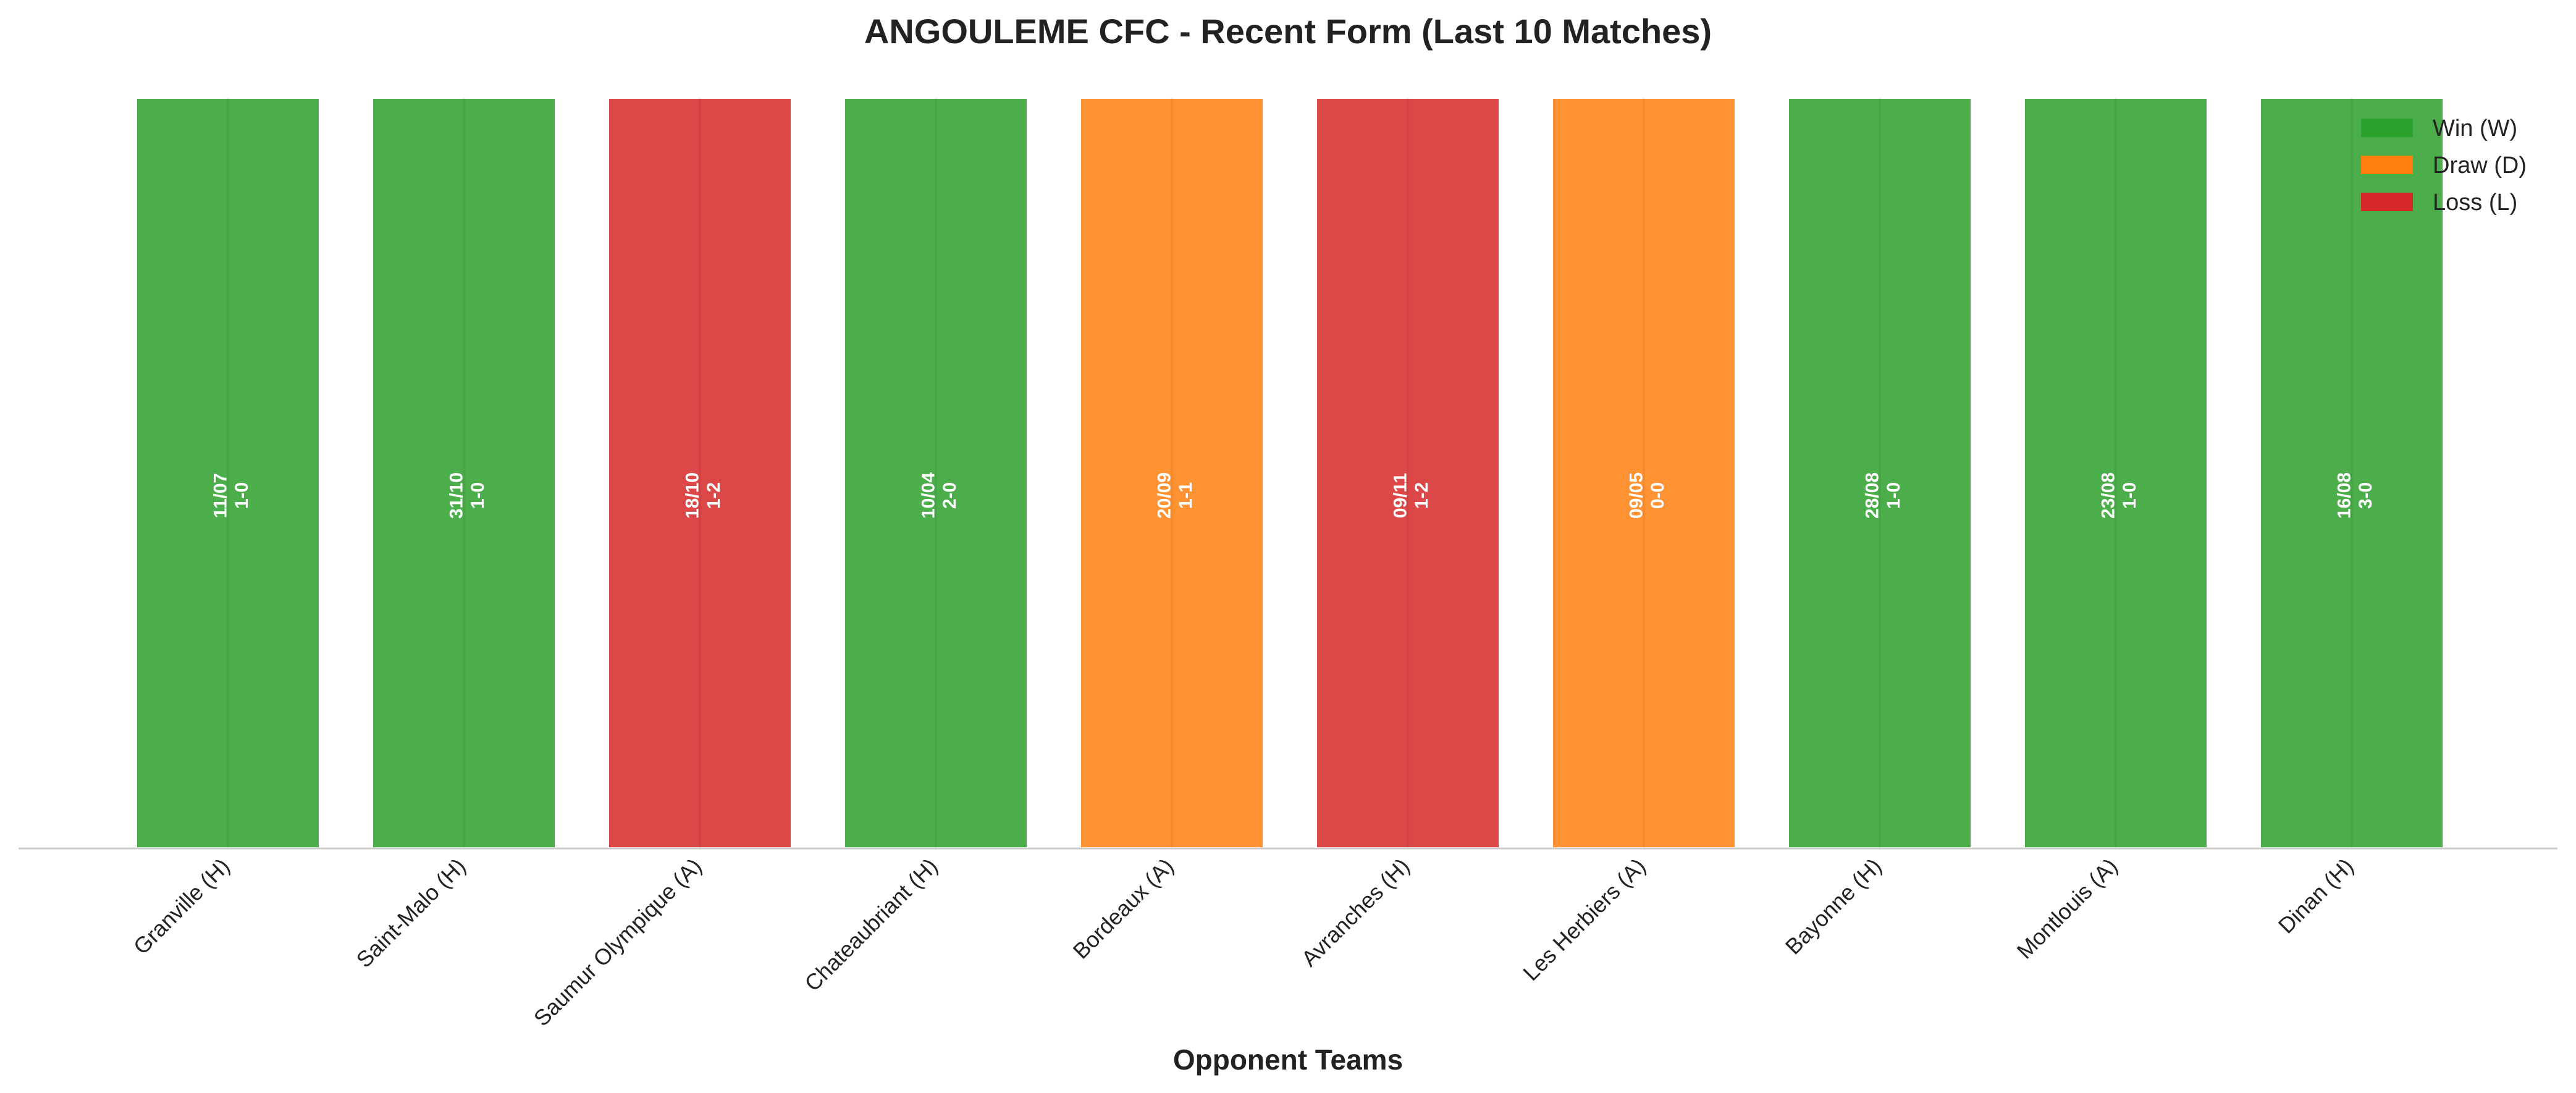 Image resolution: width=2576 pixels, height=1093 pixels. I want to click on bar-date: 16/08, so click(2344, 495).